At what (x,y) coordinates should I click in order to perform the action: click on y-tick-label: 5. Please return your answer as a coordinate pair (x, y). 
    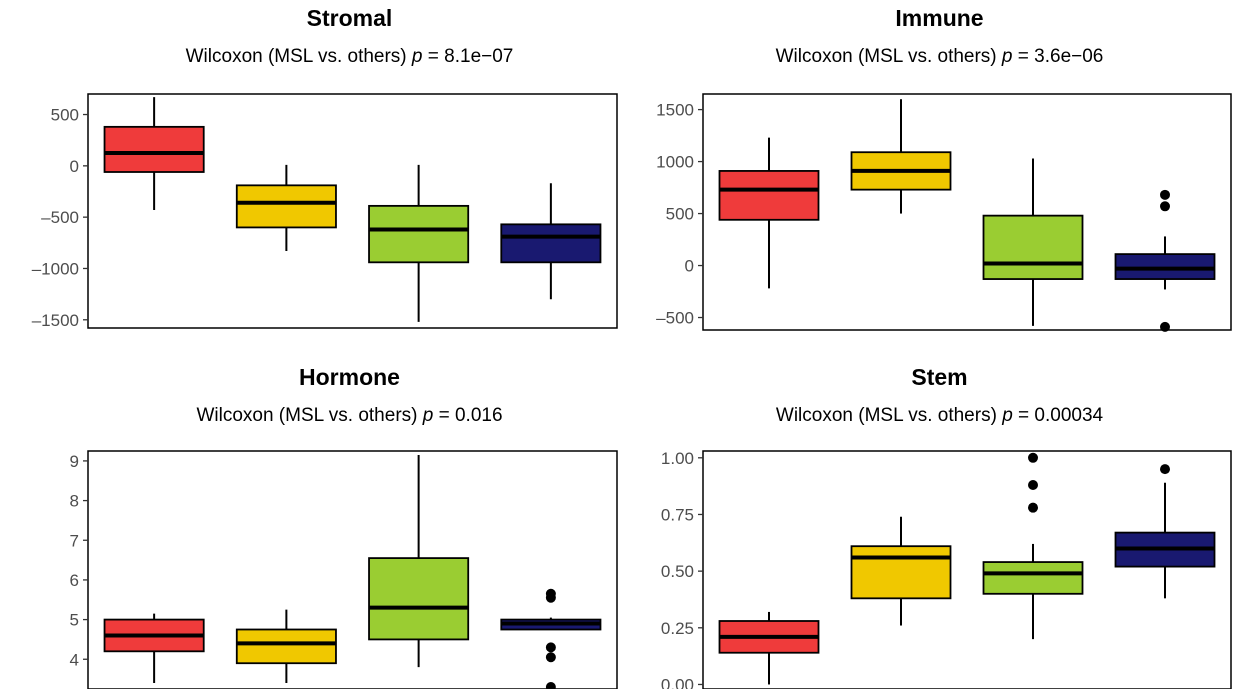
    Looking at the image, I should click on (74, 620).